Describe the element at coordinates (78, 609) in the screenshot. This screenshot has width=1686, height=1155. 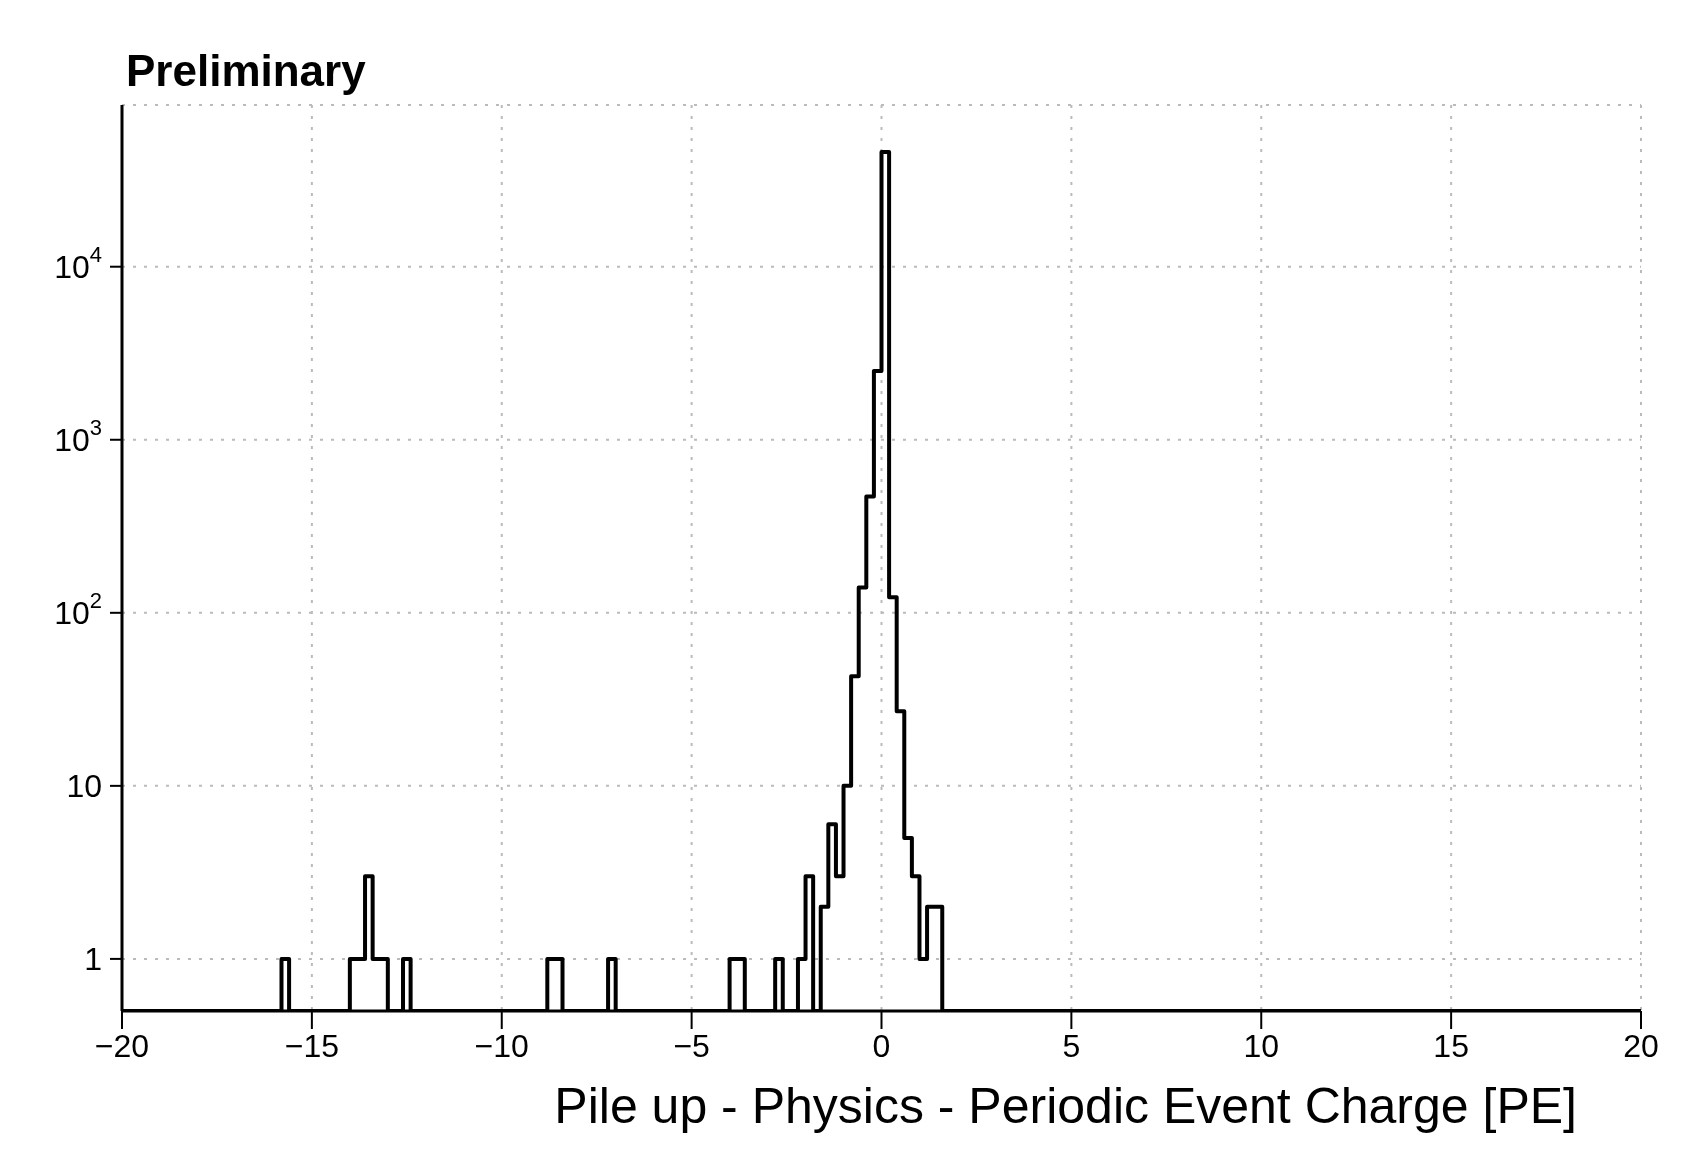
I see `y-tick-label: 10$^{2}$` at that location.